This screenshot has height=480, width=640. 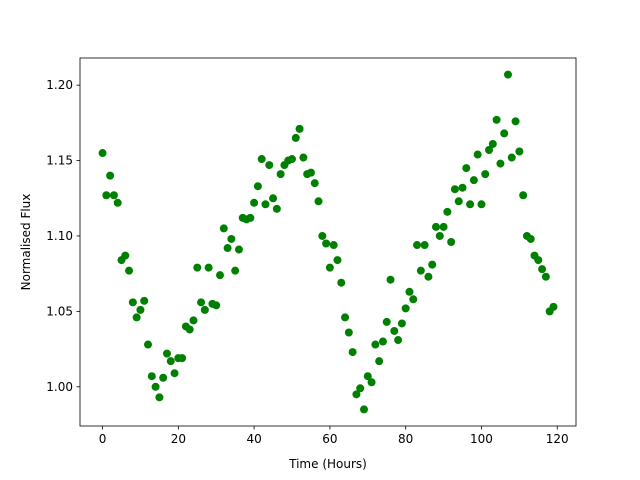 I want to click on x-tick-label: 80, so click(x=405, y=439).